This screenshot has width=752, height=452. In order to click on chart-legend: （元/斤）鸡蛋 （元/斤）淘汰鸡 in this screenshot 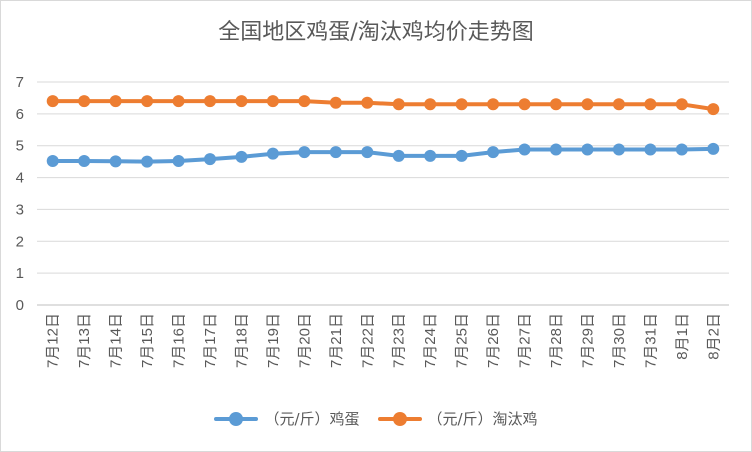, I will do `click(376, 418)`.